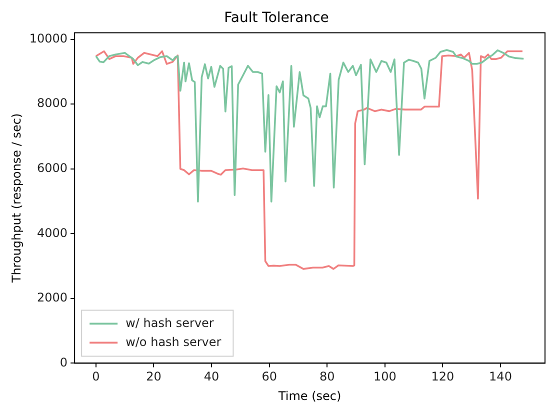 This screenshot has width=559, height=414. Describe the element at coordinates (384, 377) in the screenshot. I see `x-tick-label: 100` at that location.